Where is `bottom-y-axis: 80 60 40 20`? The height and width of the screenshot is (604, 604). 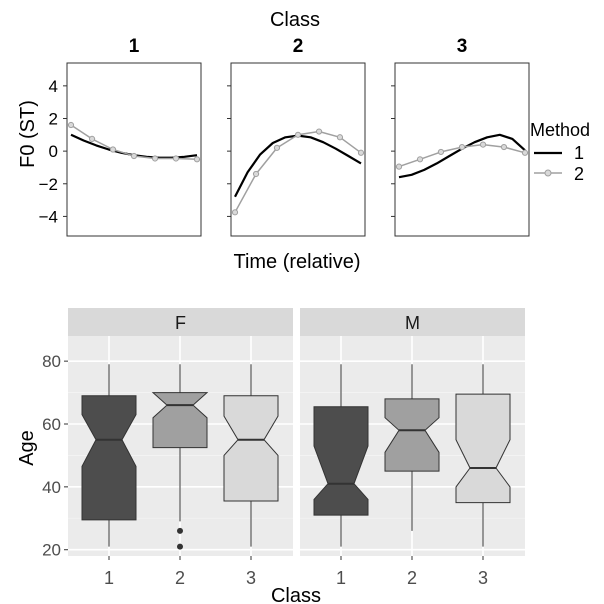
bottom-y-axis: 80 60 40 20 is located at coordinates (55, 456).